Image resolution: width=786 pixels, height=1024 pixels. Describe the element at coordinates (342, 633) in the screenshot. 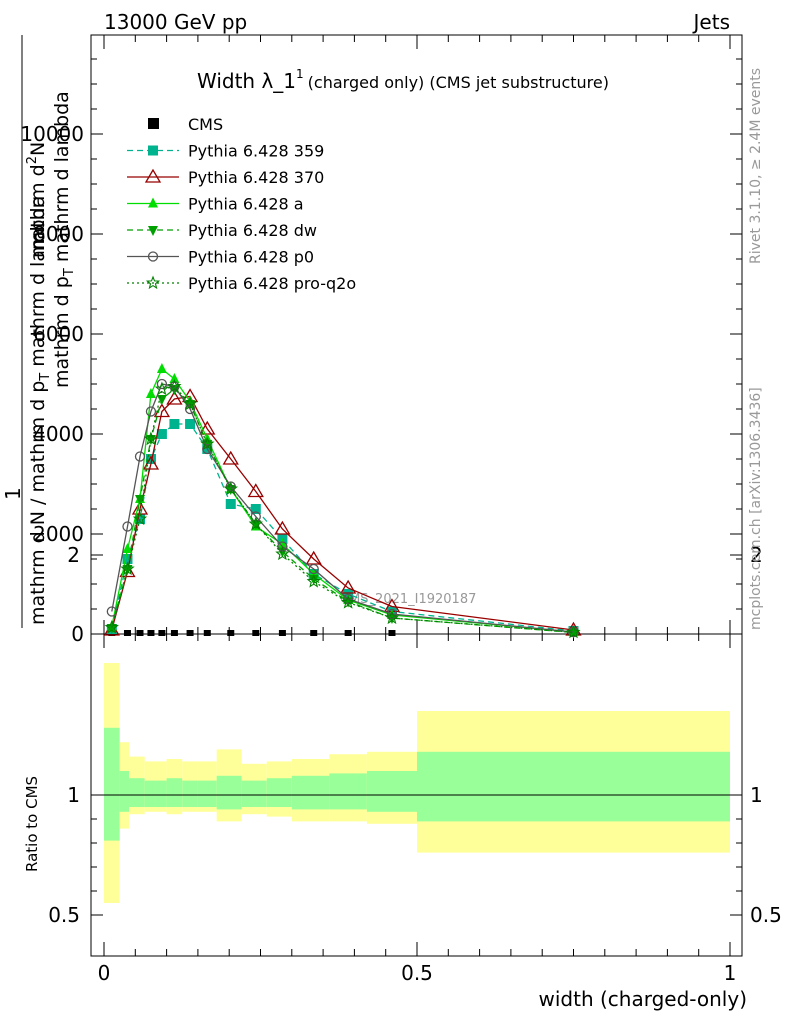

I see `series-cms` at that location.